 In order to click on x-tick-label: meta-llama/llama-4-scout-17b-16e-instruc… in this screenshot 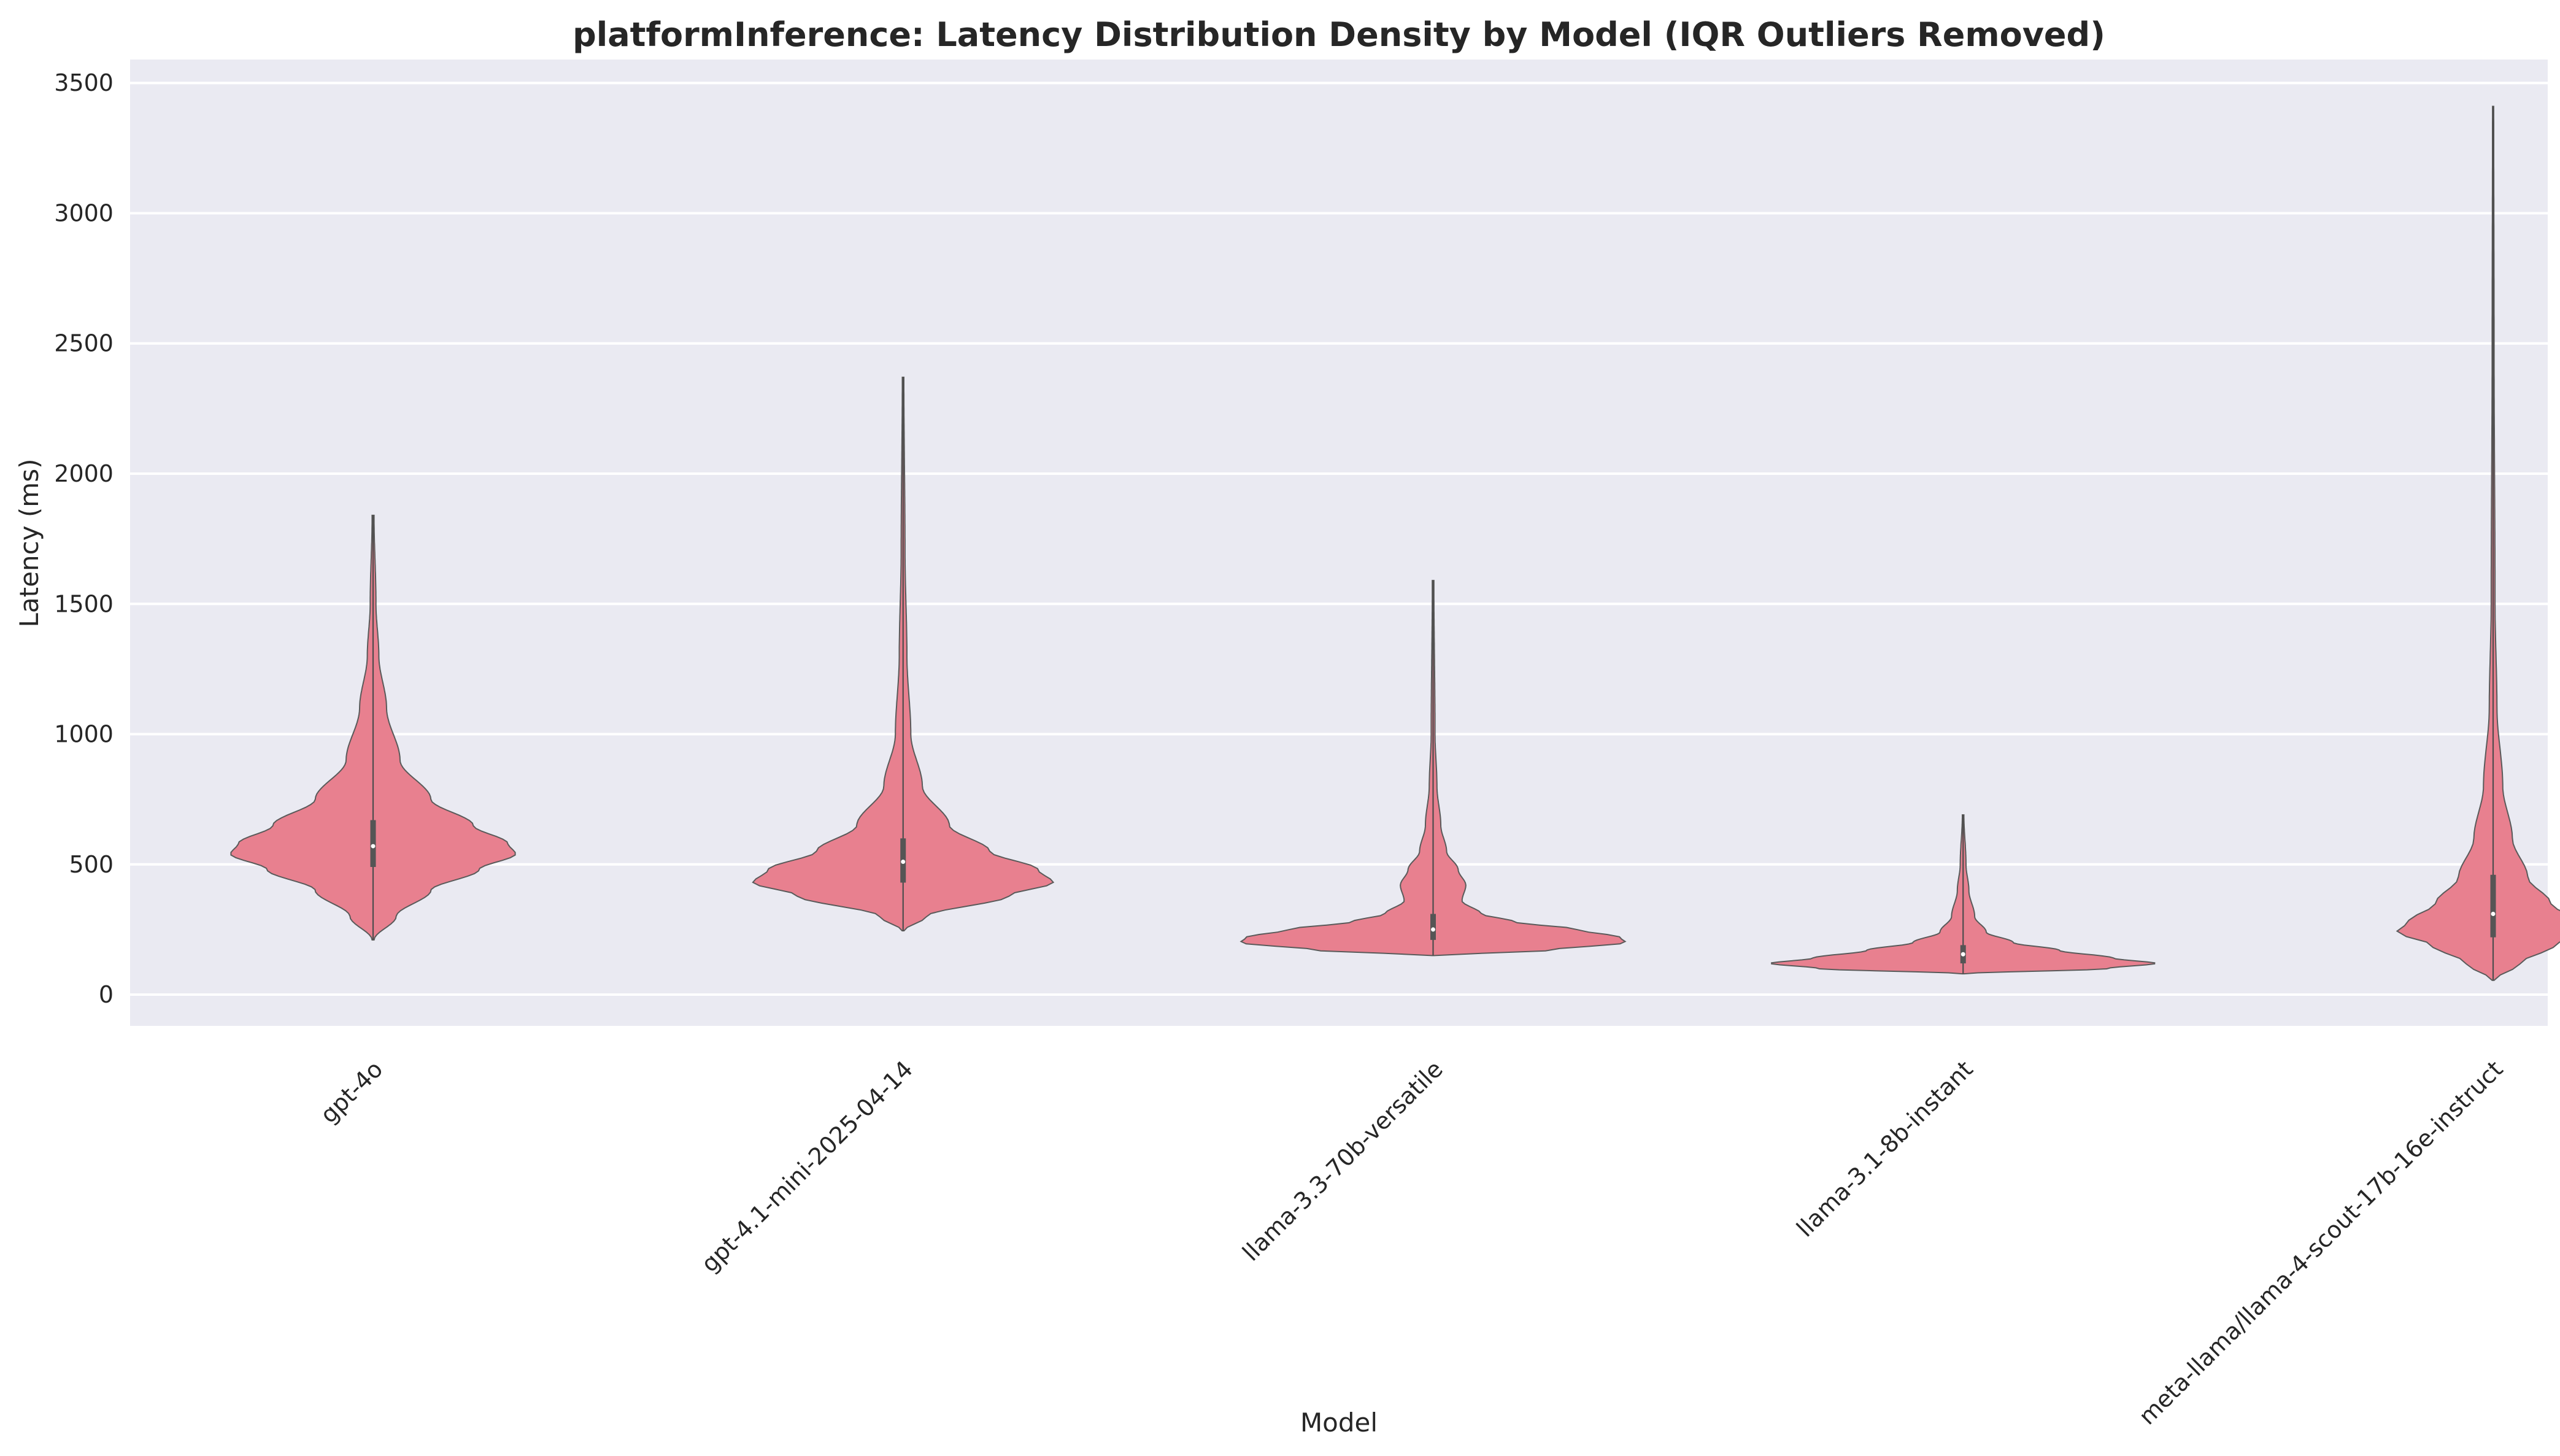, I will do `click(2321, 1242)`.